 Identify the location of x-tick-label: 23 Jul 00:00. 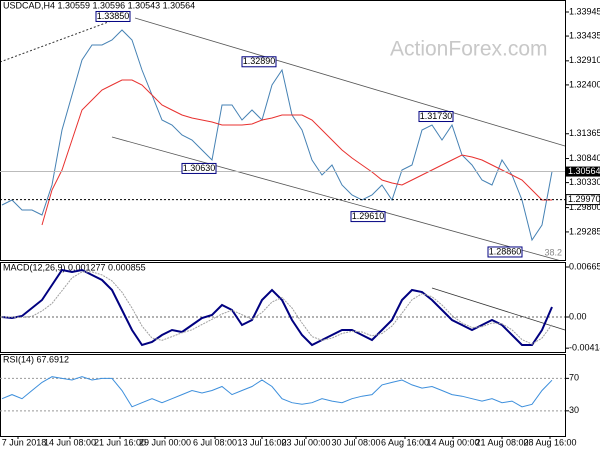
(305, 442).